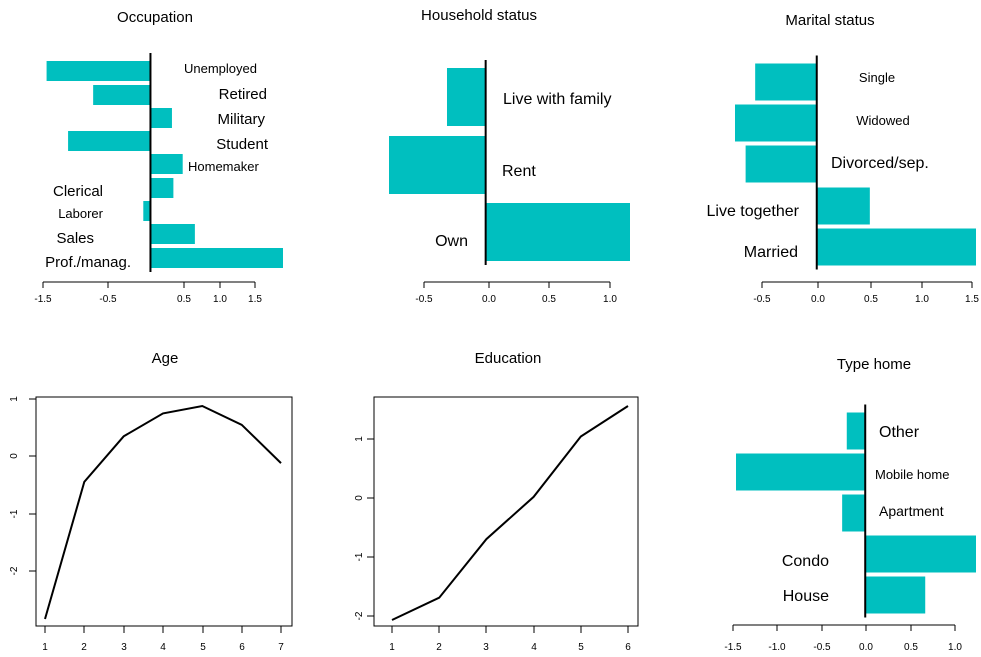 Image resolution: width=981 pixels, height=657 pixels. Describe the element at coordinates (777, 647) in the screenshot. I see `tick-label: -1.0` at that location.